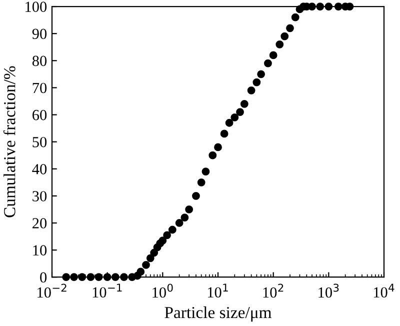 This screenshot has height=326, width=400. What do you see at coordinates (39, 88) in the screenshot?
I see `y-tick-label: 70` at bounding box center [39, 88].